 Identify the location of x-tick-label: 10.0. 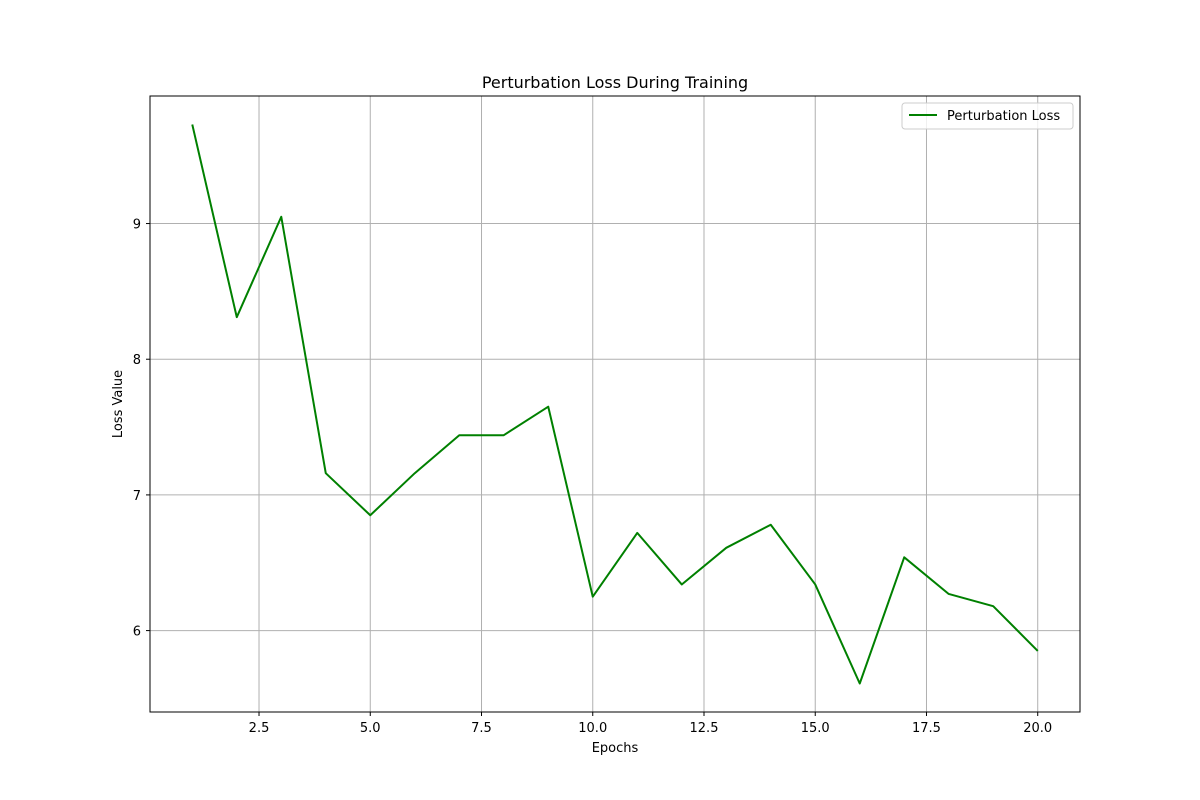
(592, 728).